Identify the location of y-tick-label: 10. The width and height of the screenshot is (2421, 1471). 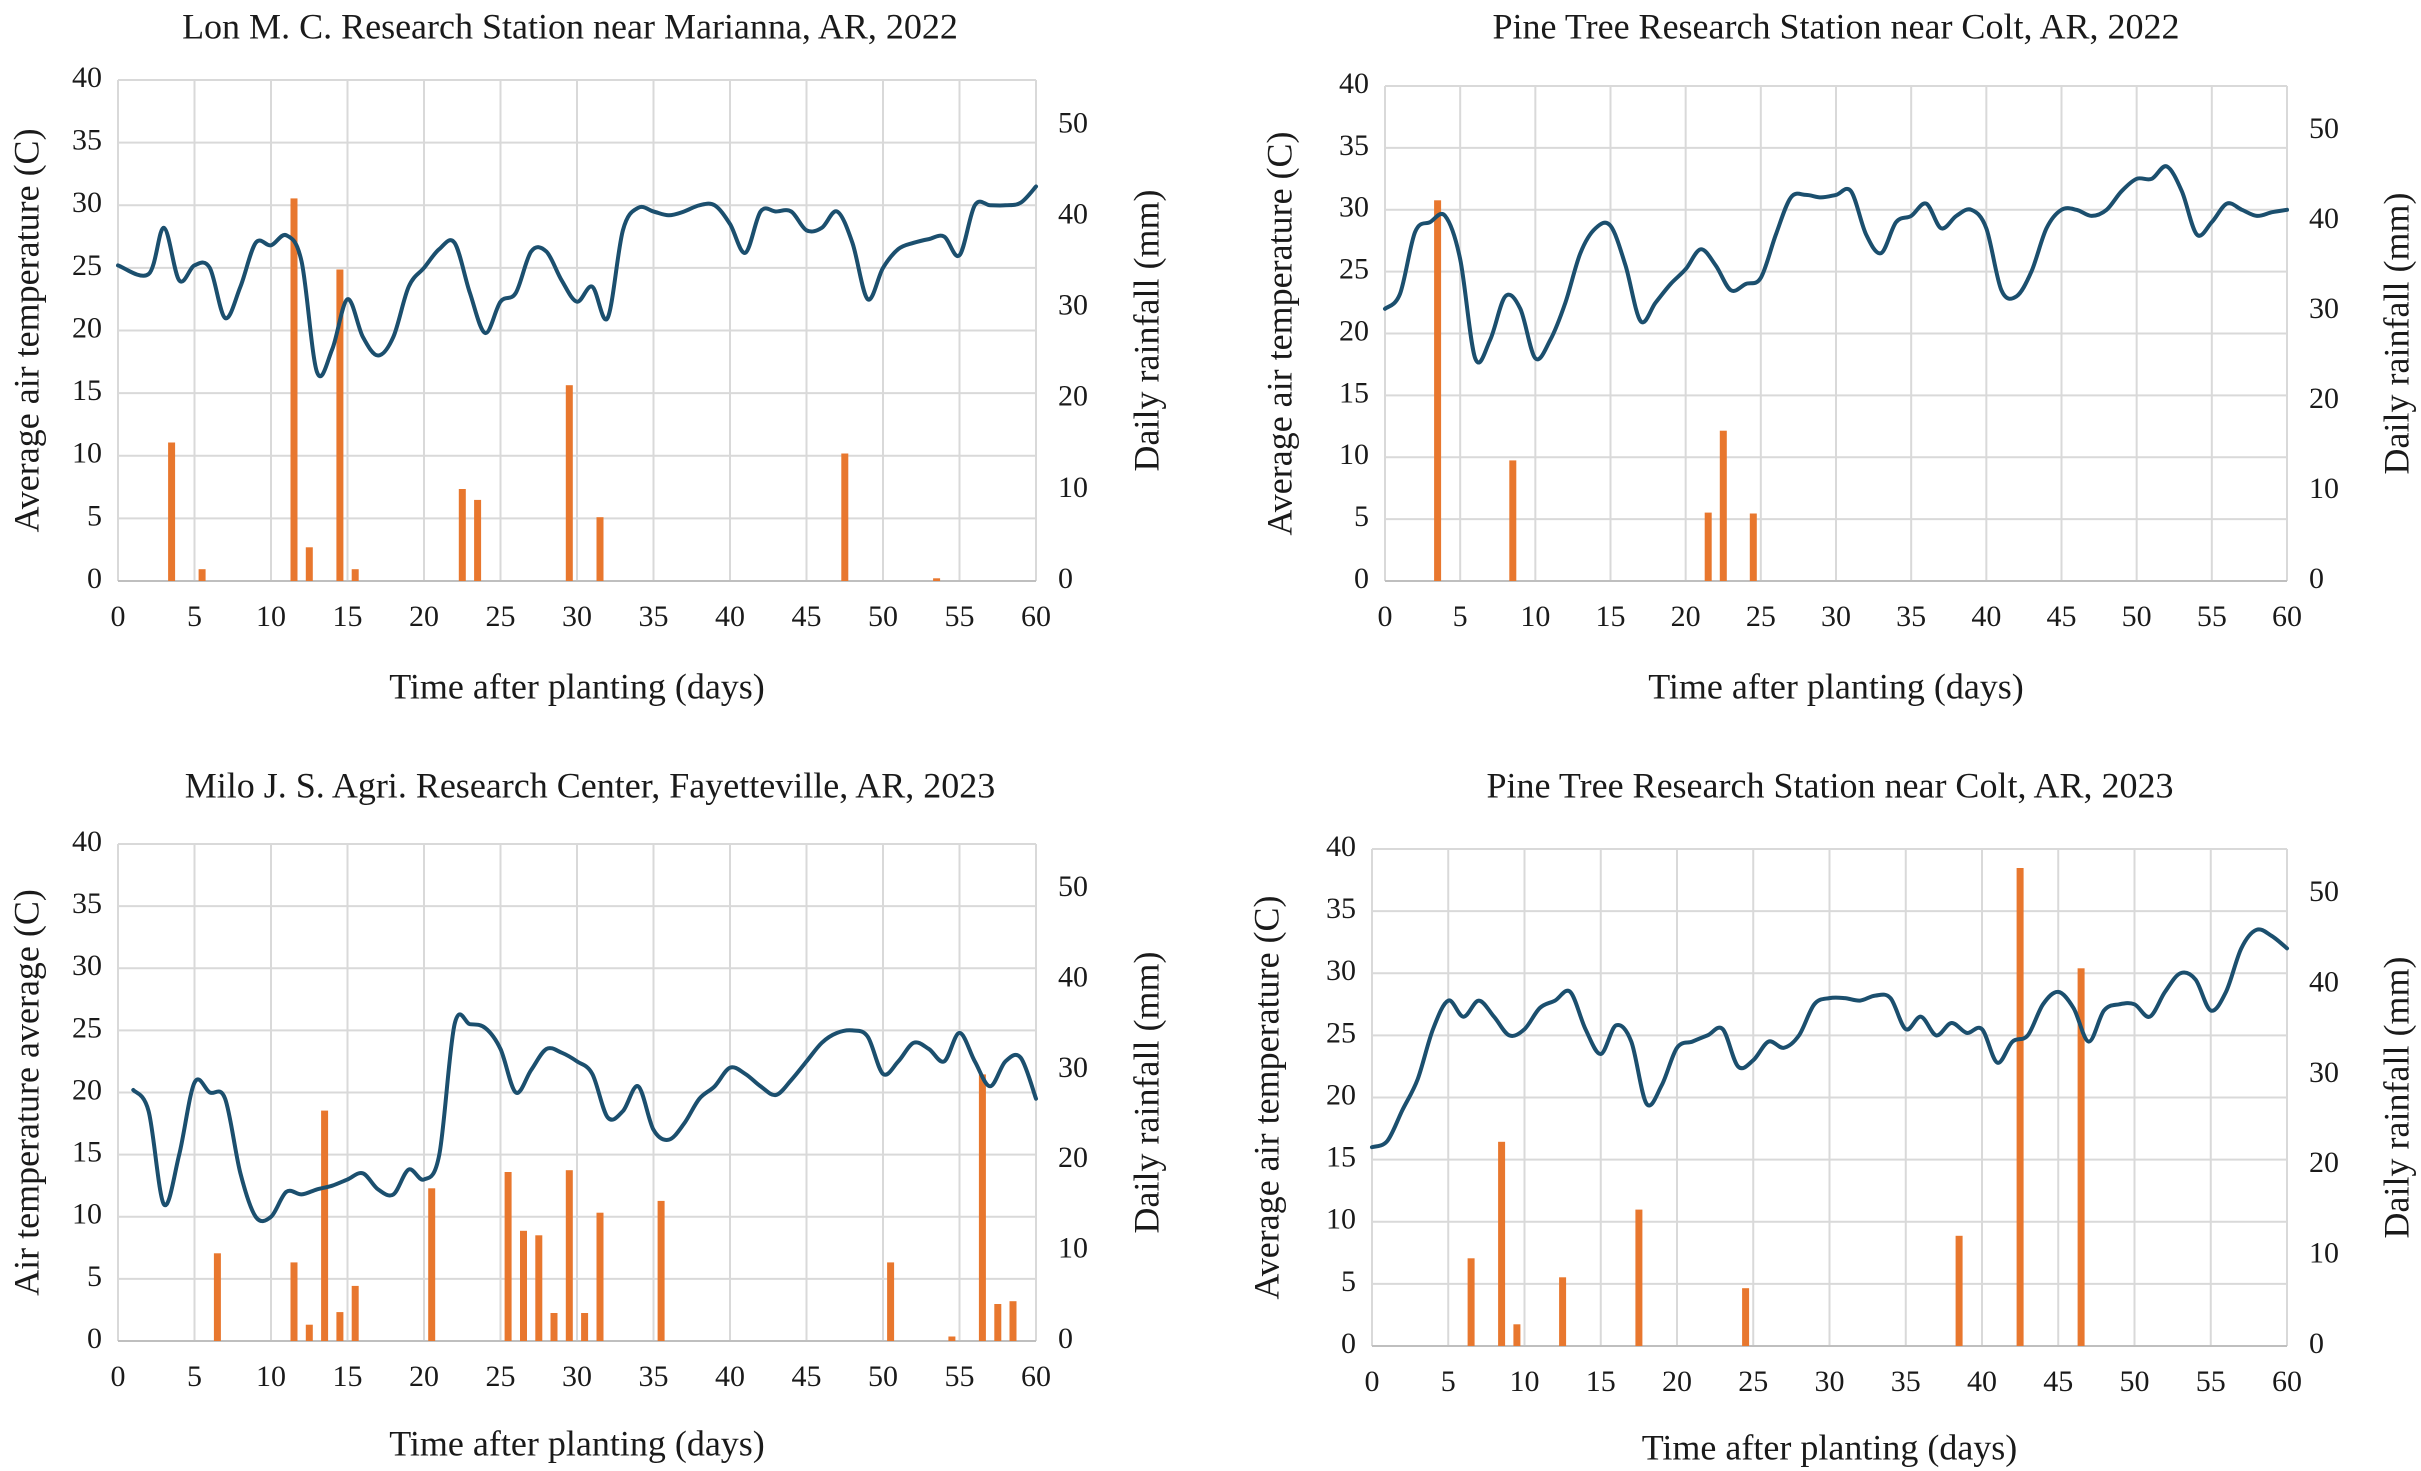
(1341, 1219).